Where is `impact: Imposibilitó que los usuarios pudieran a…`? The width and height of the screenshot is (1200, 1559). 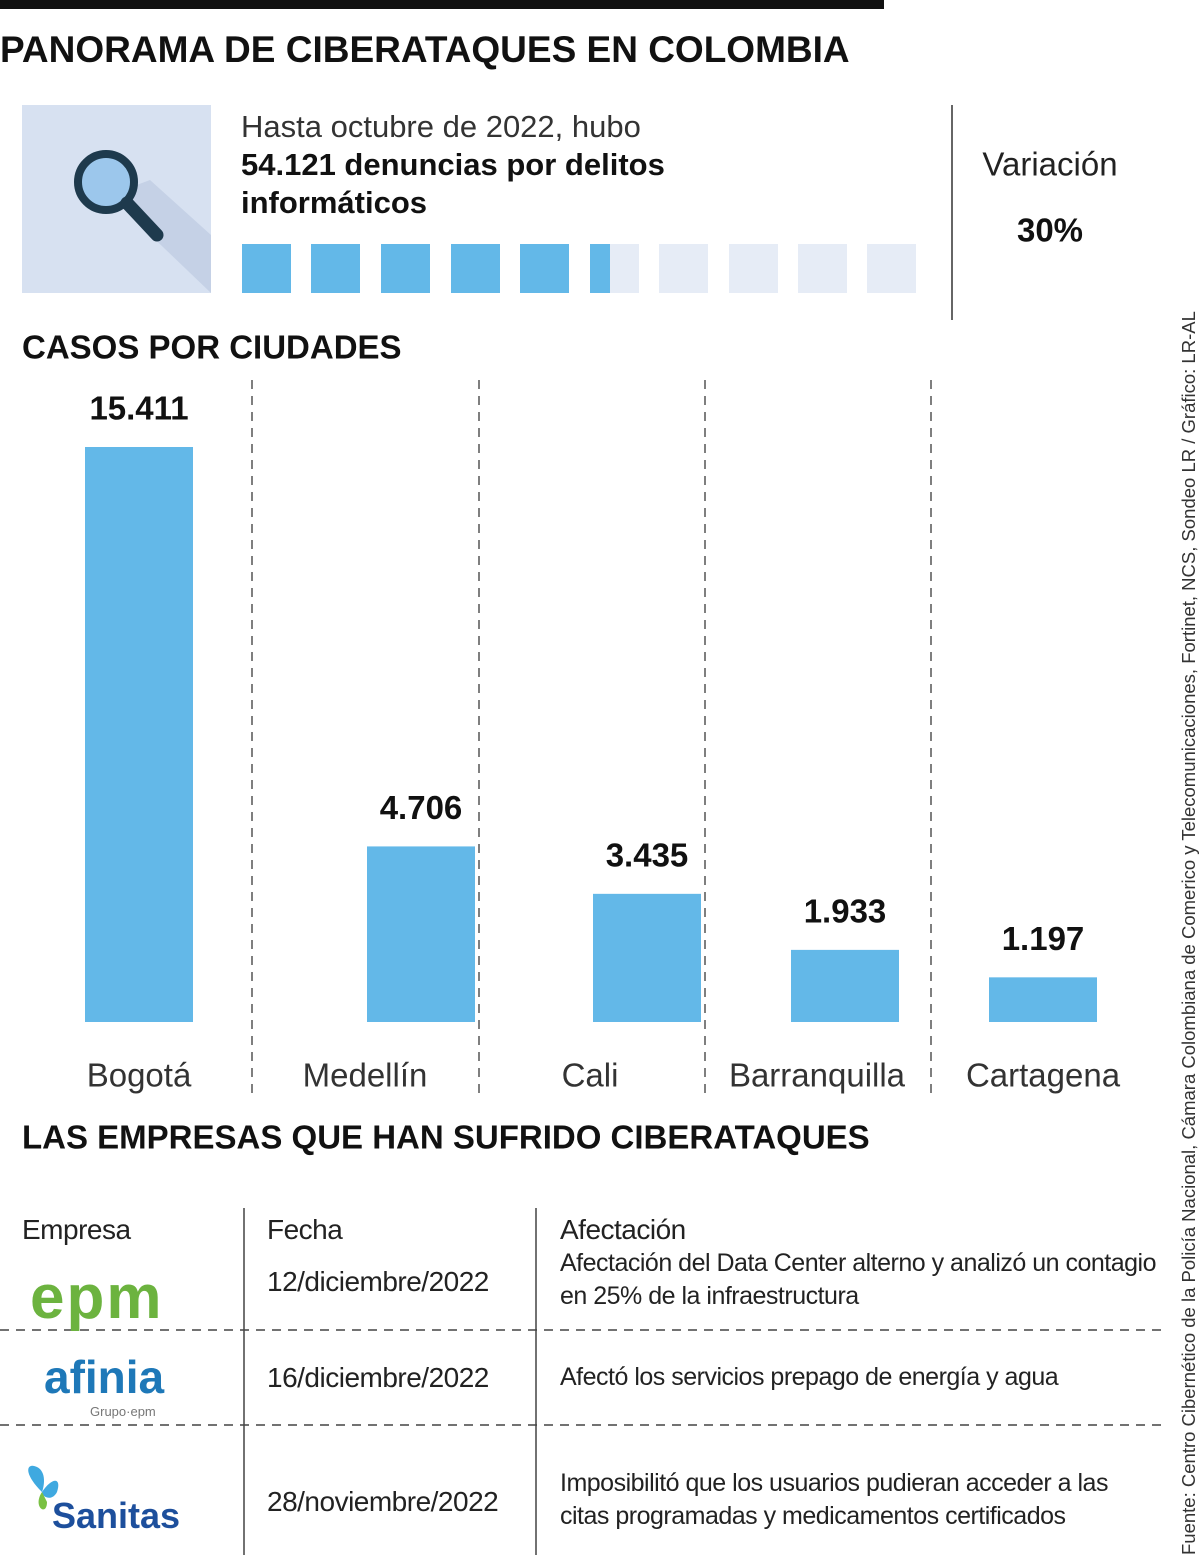
impact: Imposibilitó que los usuarios pudieran a… is located at coordinates (834, 1499).